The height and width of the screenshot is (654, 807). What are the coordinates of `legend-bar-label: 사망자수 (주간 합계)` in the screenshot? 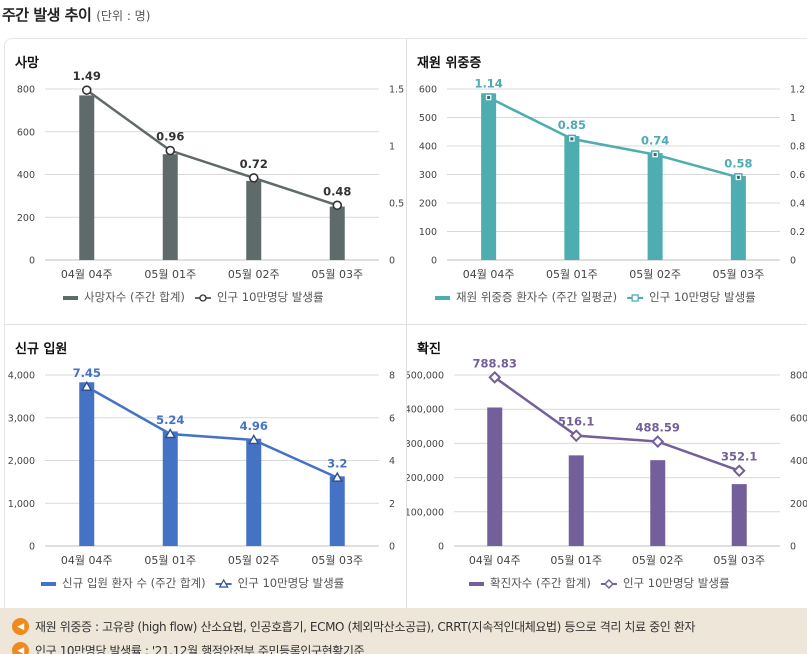 It's located at (134, 297).